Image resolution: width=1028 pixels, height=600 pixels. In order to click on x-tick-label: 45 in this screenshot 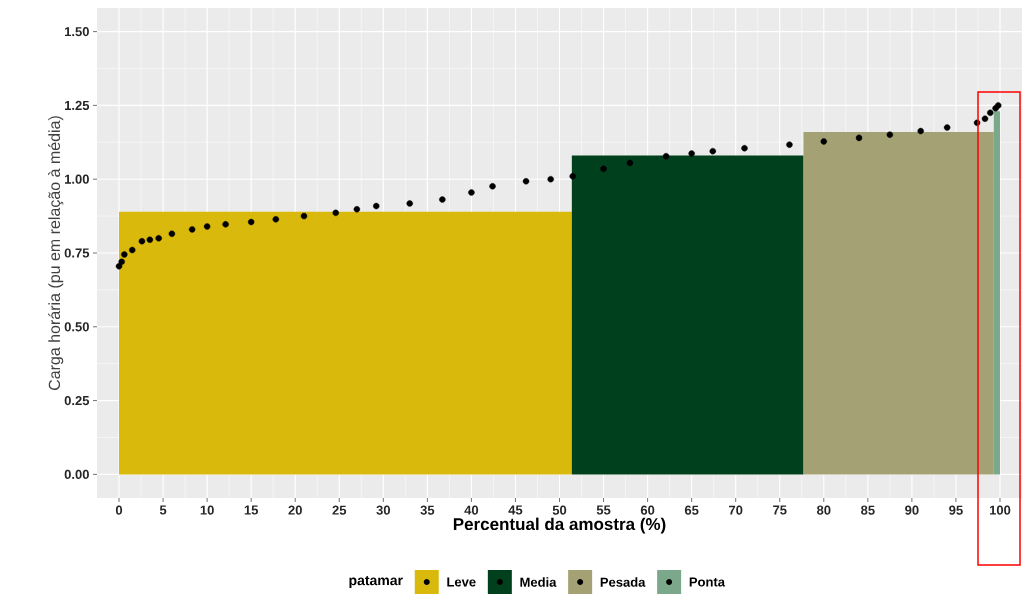, I will do `click(515, 510)`.